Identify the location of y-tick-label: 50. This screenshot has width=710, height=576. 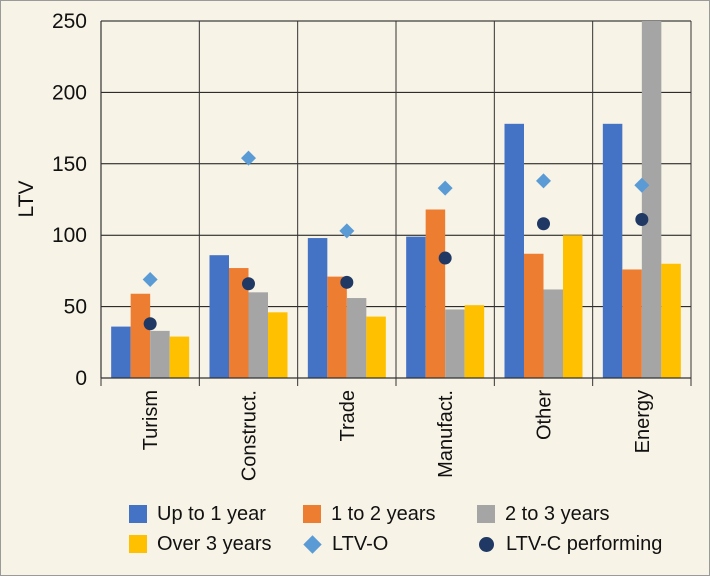
(75, 307).